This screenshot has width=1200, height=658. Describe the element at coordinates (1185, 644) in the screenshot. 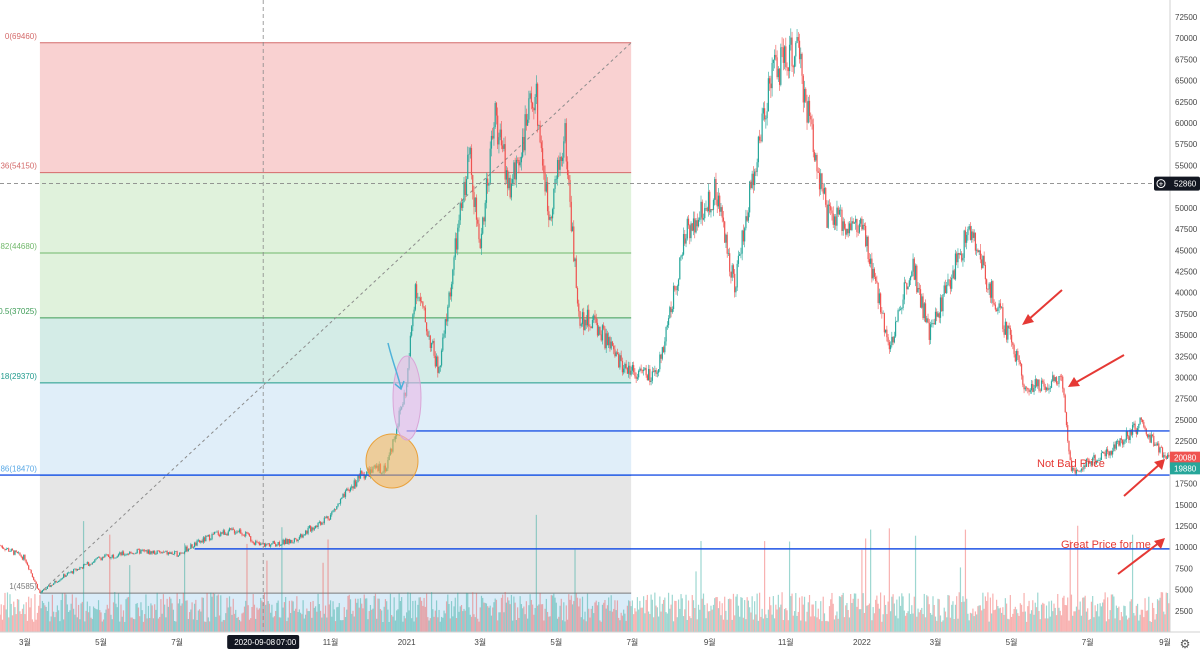

I see `gear-icon: ⚙` at that location.